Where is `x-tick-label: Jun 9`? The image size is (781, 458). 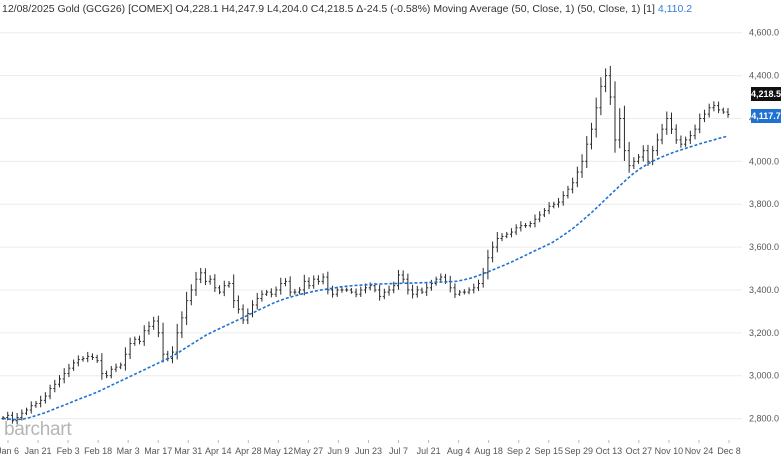 x-tick-label: Jun 9 is located at coordinates (338, 451).